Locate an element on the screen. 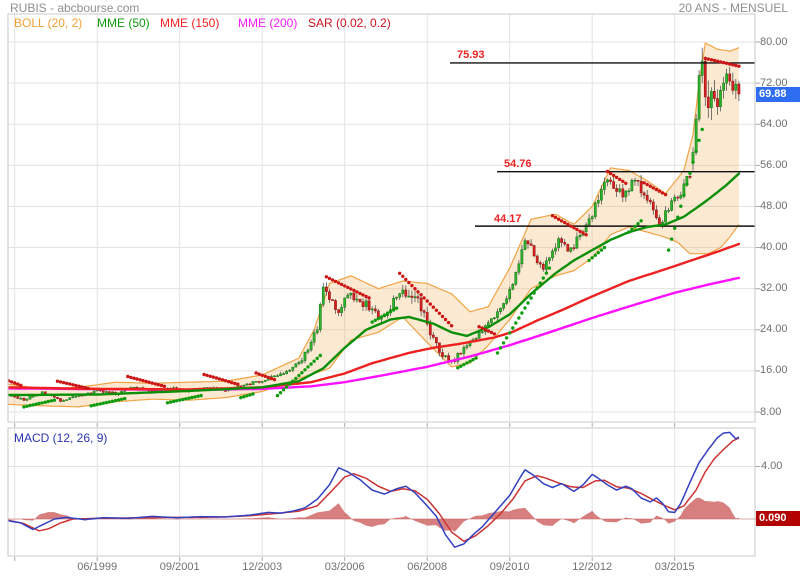  time-axis-label: 12/2012 is located at coordinates (592, 567).